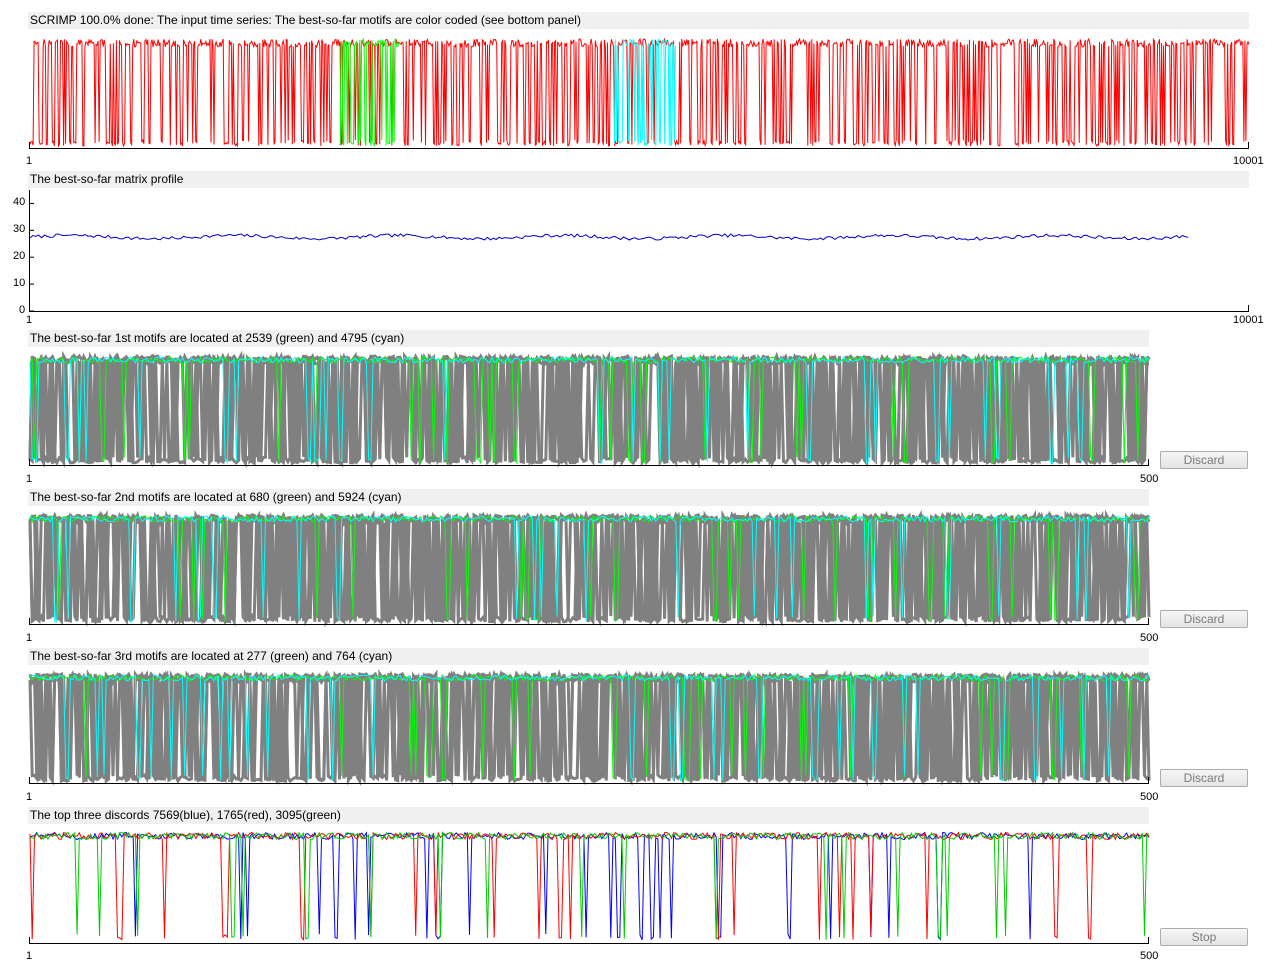 This screenshot has width=1280, height=975. I want to click on motif1-cyan-line, so click(589, 410).